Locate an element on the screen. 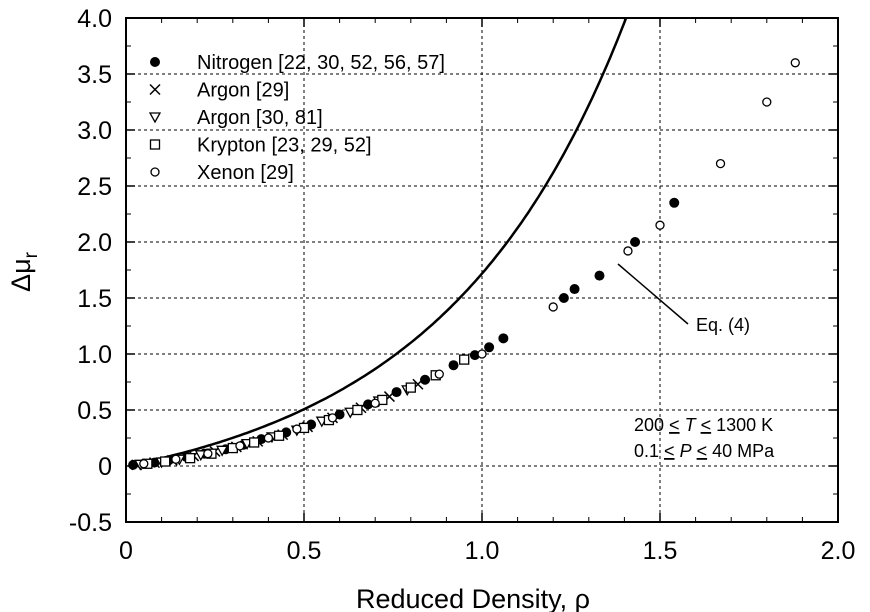 The width and height of the screenshot is (870, 612). y-tick-label: 3.0 is located at coordinates (94, 131).